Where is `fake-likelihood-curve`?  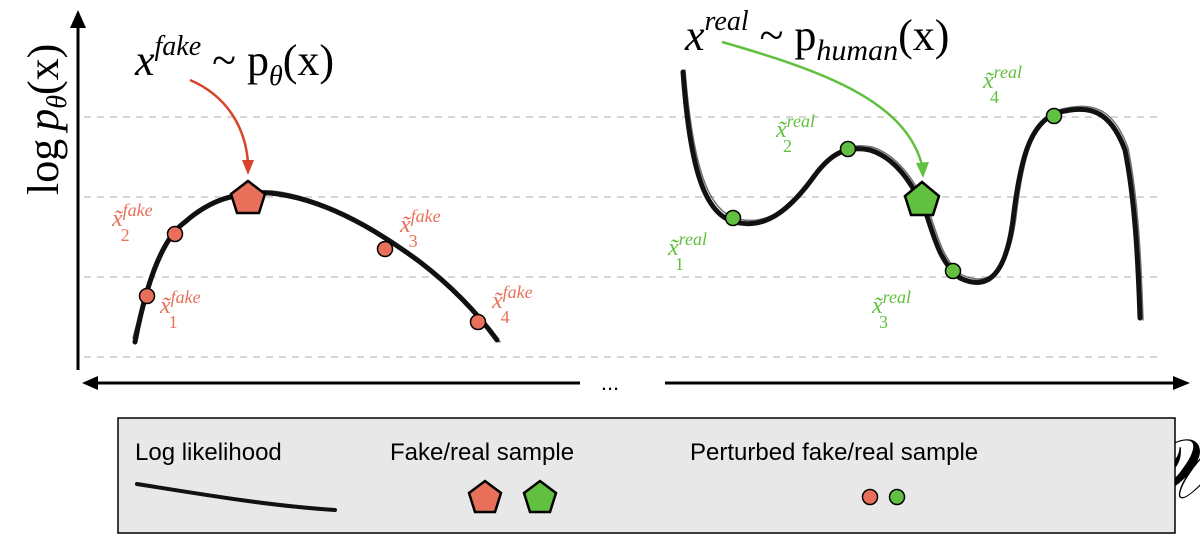
fake-likelihood-curve is located at coordinates (316, 267).